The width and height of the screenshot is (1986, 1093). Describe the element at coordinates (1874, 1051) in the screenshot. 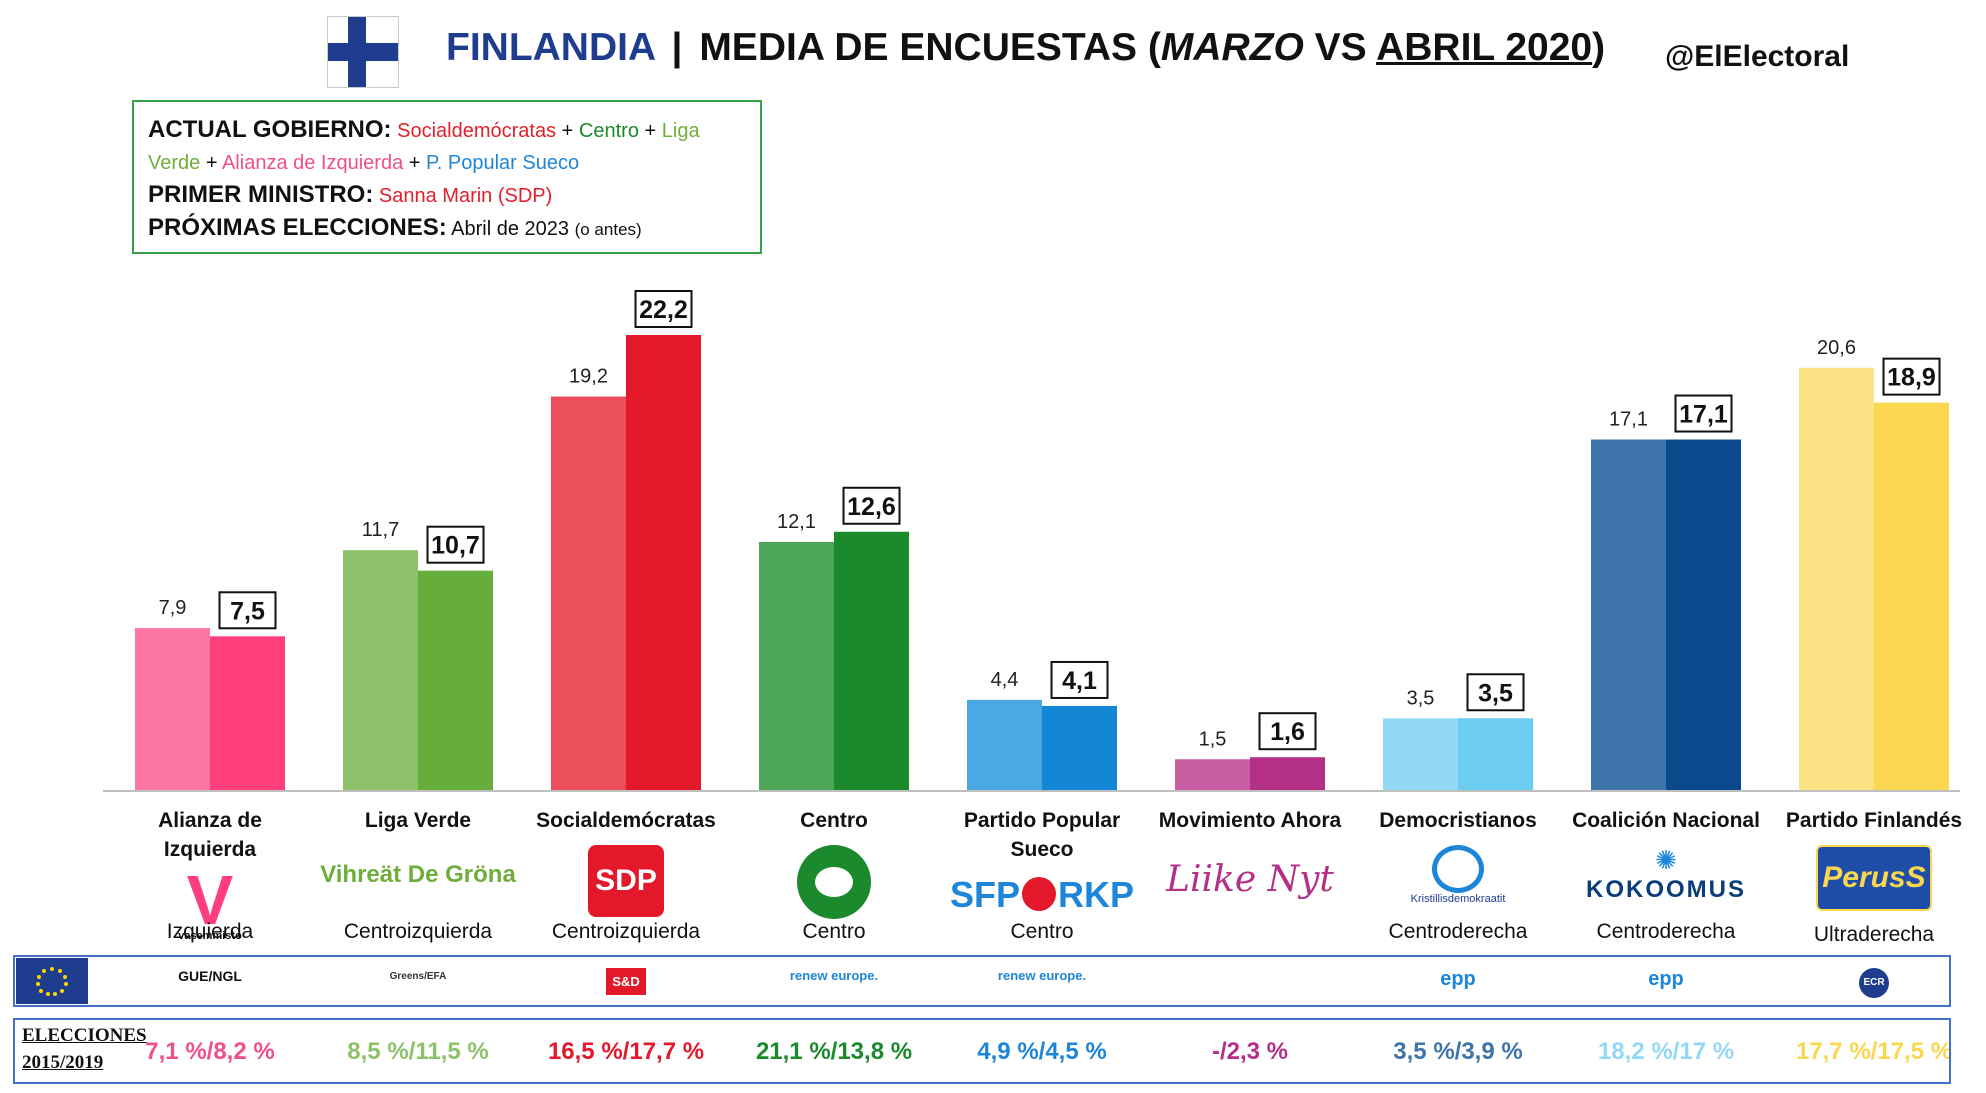

I see `election-result-8: 17,7 %/17,5 %` at that location.